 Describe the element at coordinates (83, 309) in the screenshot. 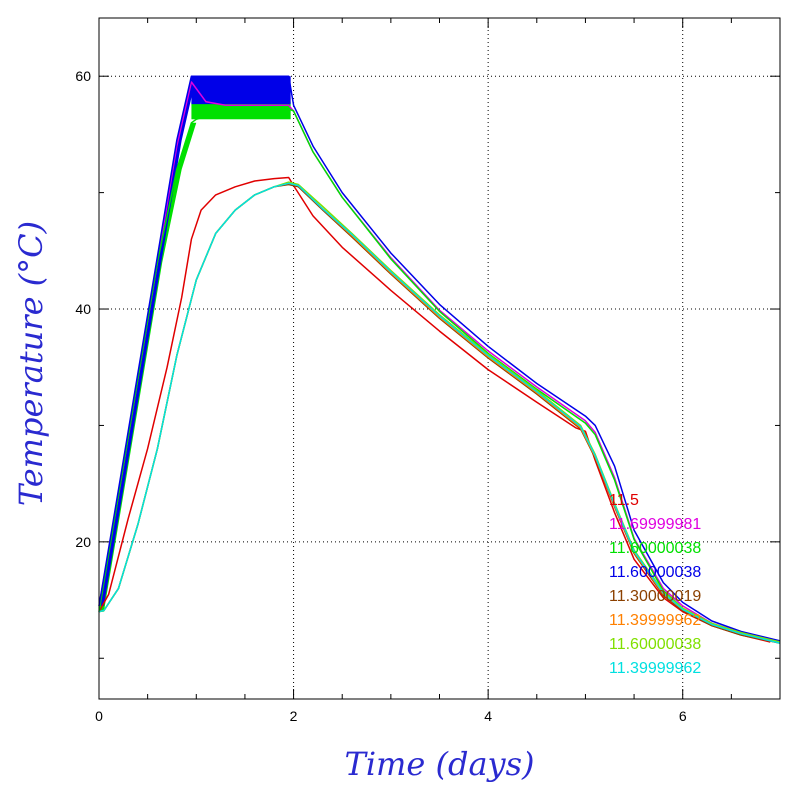

I see `y-tick-label: 40` at that location.